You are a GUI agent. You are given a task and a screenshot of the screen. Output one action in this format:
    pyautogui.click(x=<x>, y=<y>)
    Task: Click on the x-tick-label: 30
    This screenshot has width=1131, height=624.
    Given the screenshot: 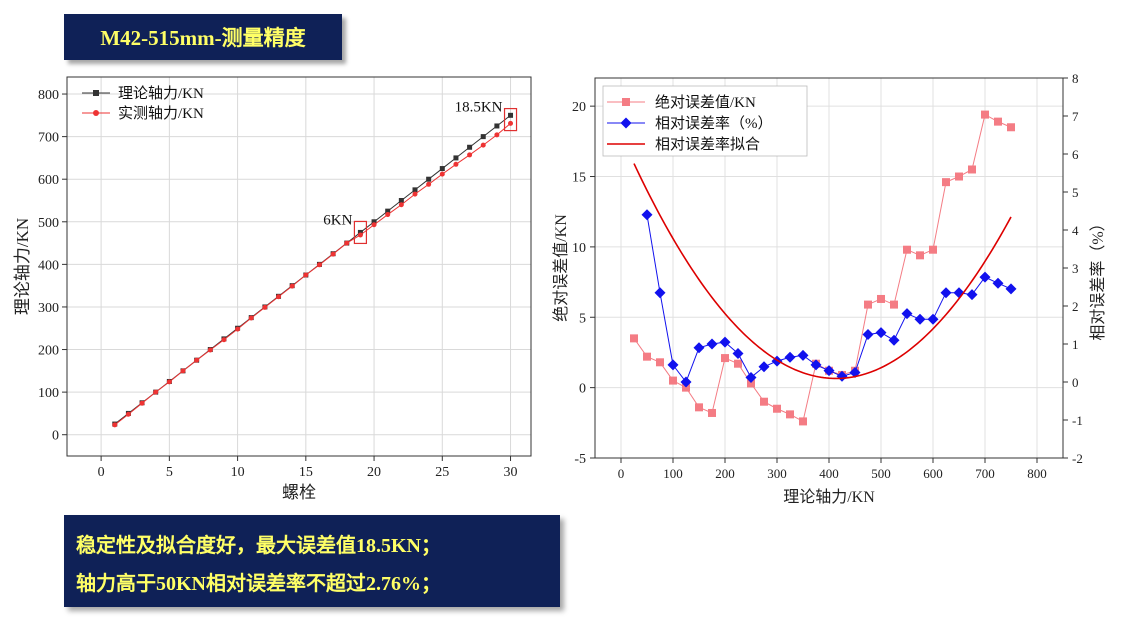 What is the action you would take?
    pyautogui.click(x=511, y=472)
    